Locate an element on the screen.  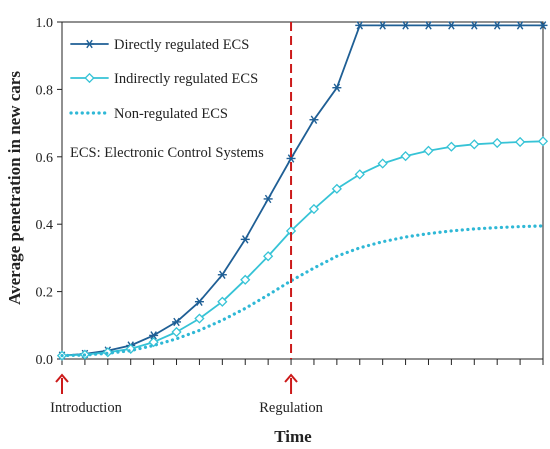
legend-note: ECS: Electronic Control Systems is located at coordinates (167, 153).